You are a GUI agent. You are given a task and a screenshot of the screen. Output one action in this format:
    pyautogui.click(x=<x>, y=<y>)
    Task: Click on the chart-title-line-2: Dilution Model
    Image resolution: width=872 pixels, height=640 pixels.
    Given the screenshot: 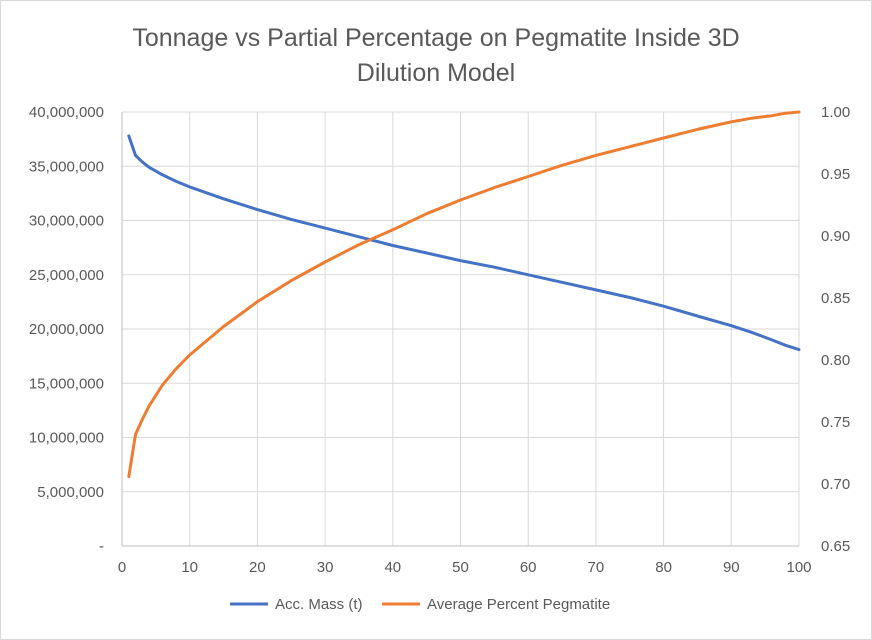 What is the action you would take?
    pyautogui.click(x=436, y=73)
    